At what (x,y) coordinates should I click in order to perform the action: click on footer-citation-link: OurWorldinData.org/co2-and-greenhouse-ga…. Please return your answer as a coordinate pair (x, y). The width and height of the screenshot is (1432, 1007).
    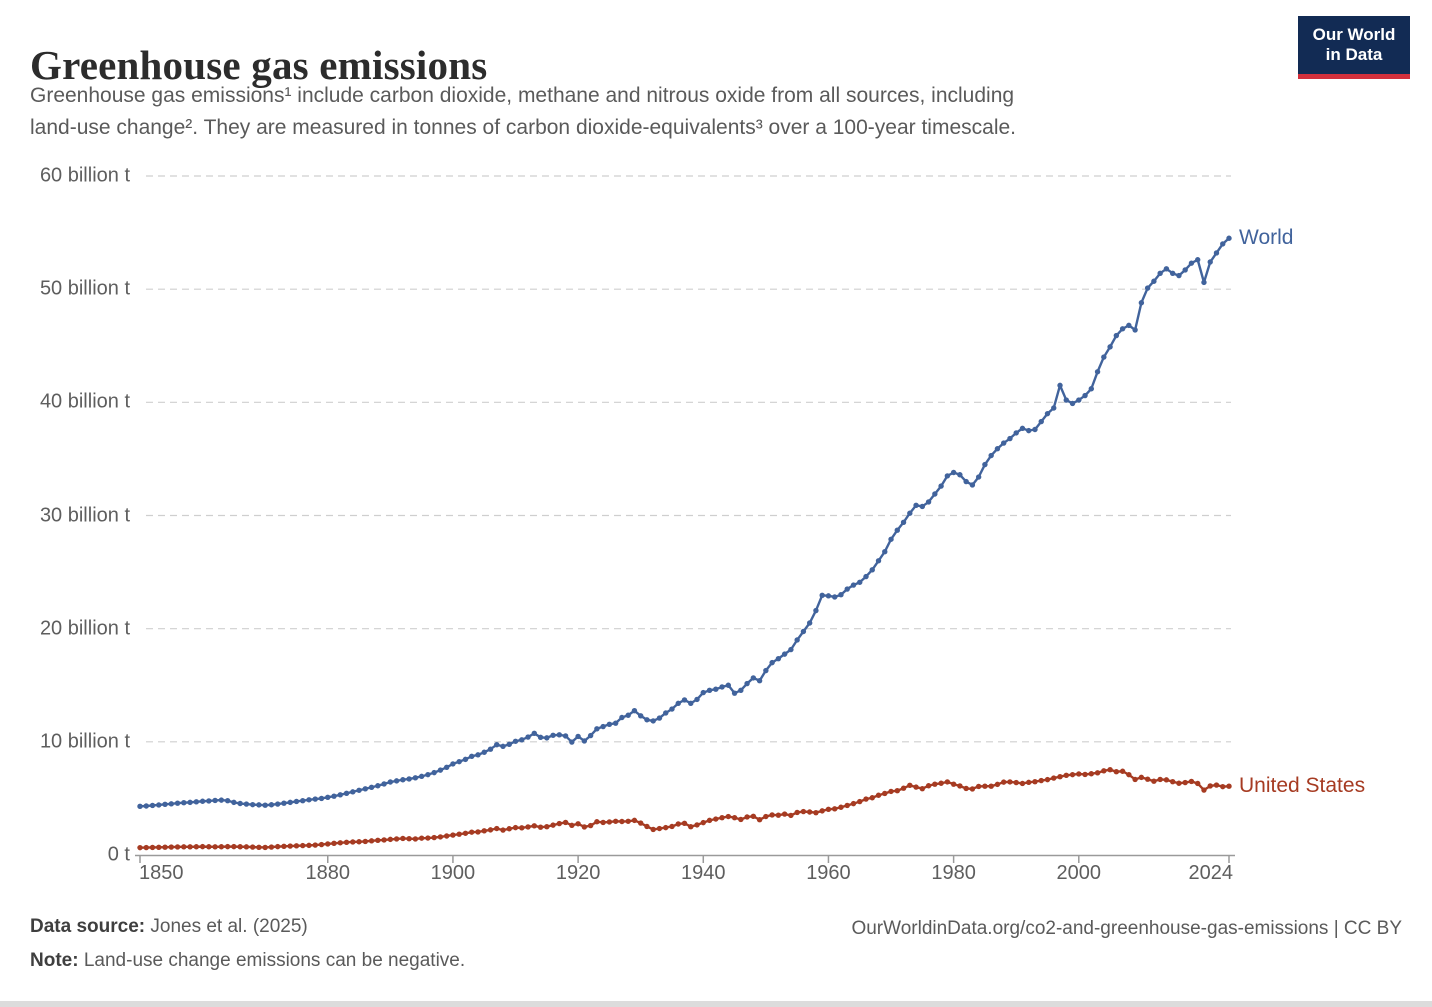
    Looking at the image, I should click on (1126, 928).